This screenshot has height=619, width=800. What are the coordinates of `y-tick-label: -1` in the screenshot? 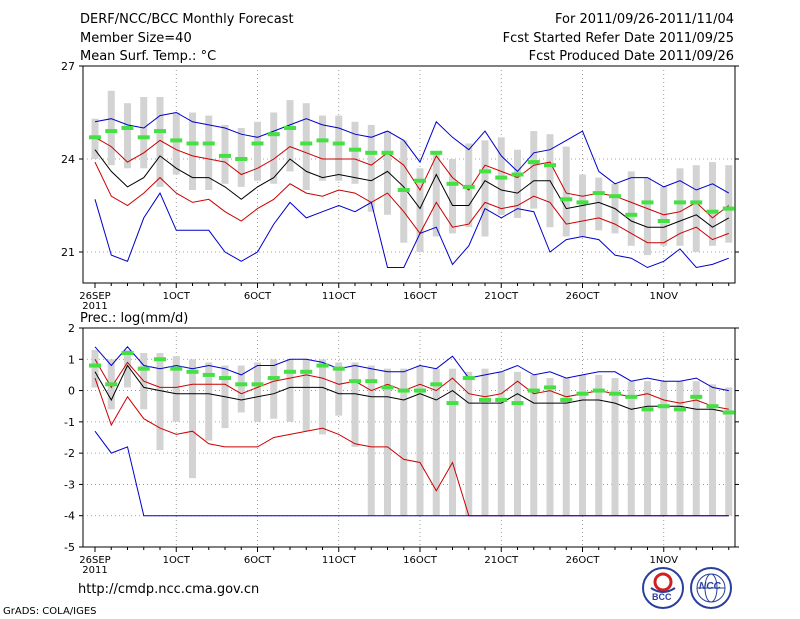 It's located at (69, 422).